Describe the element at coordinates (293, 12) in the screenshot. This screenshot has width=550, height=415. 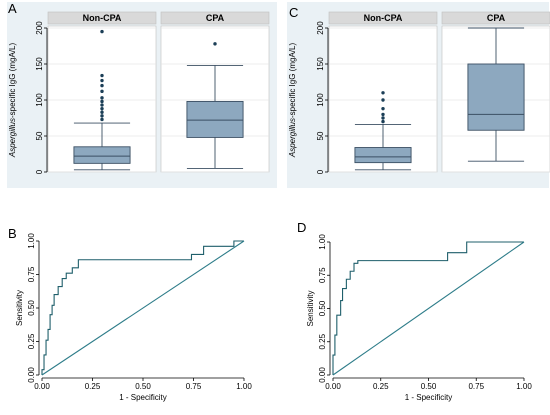
I see `panel-letter: C` at that location.